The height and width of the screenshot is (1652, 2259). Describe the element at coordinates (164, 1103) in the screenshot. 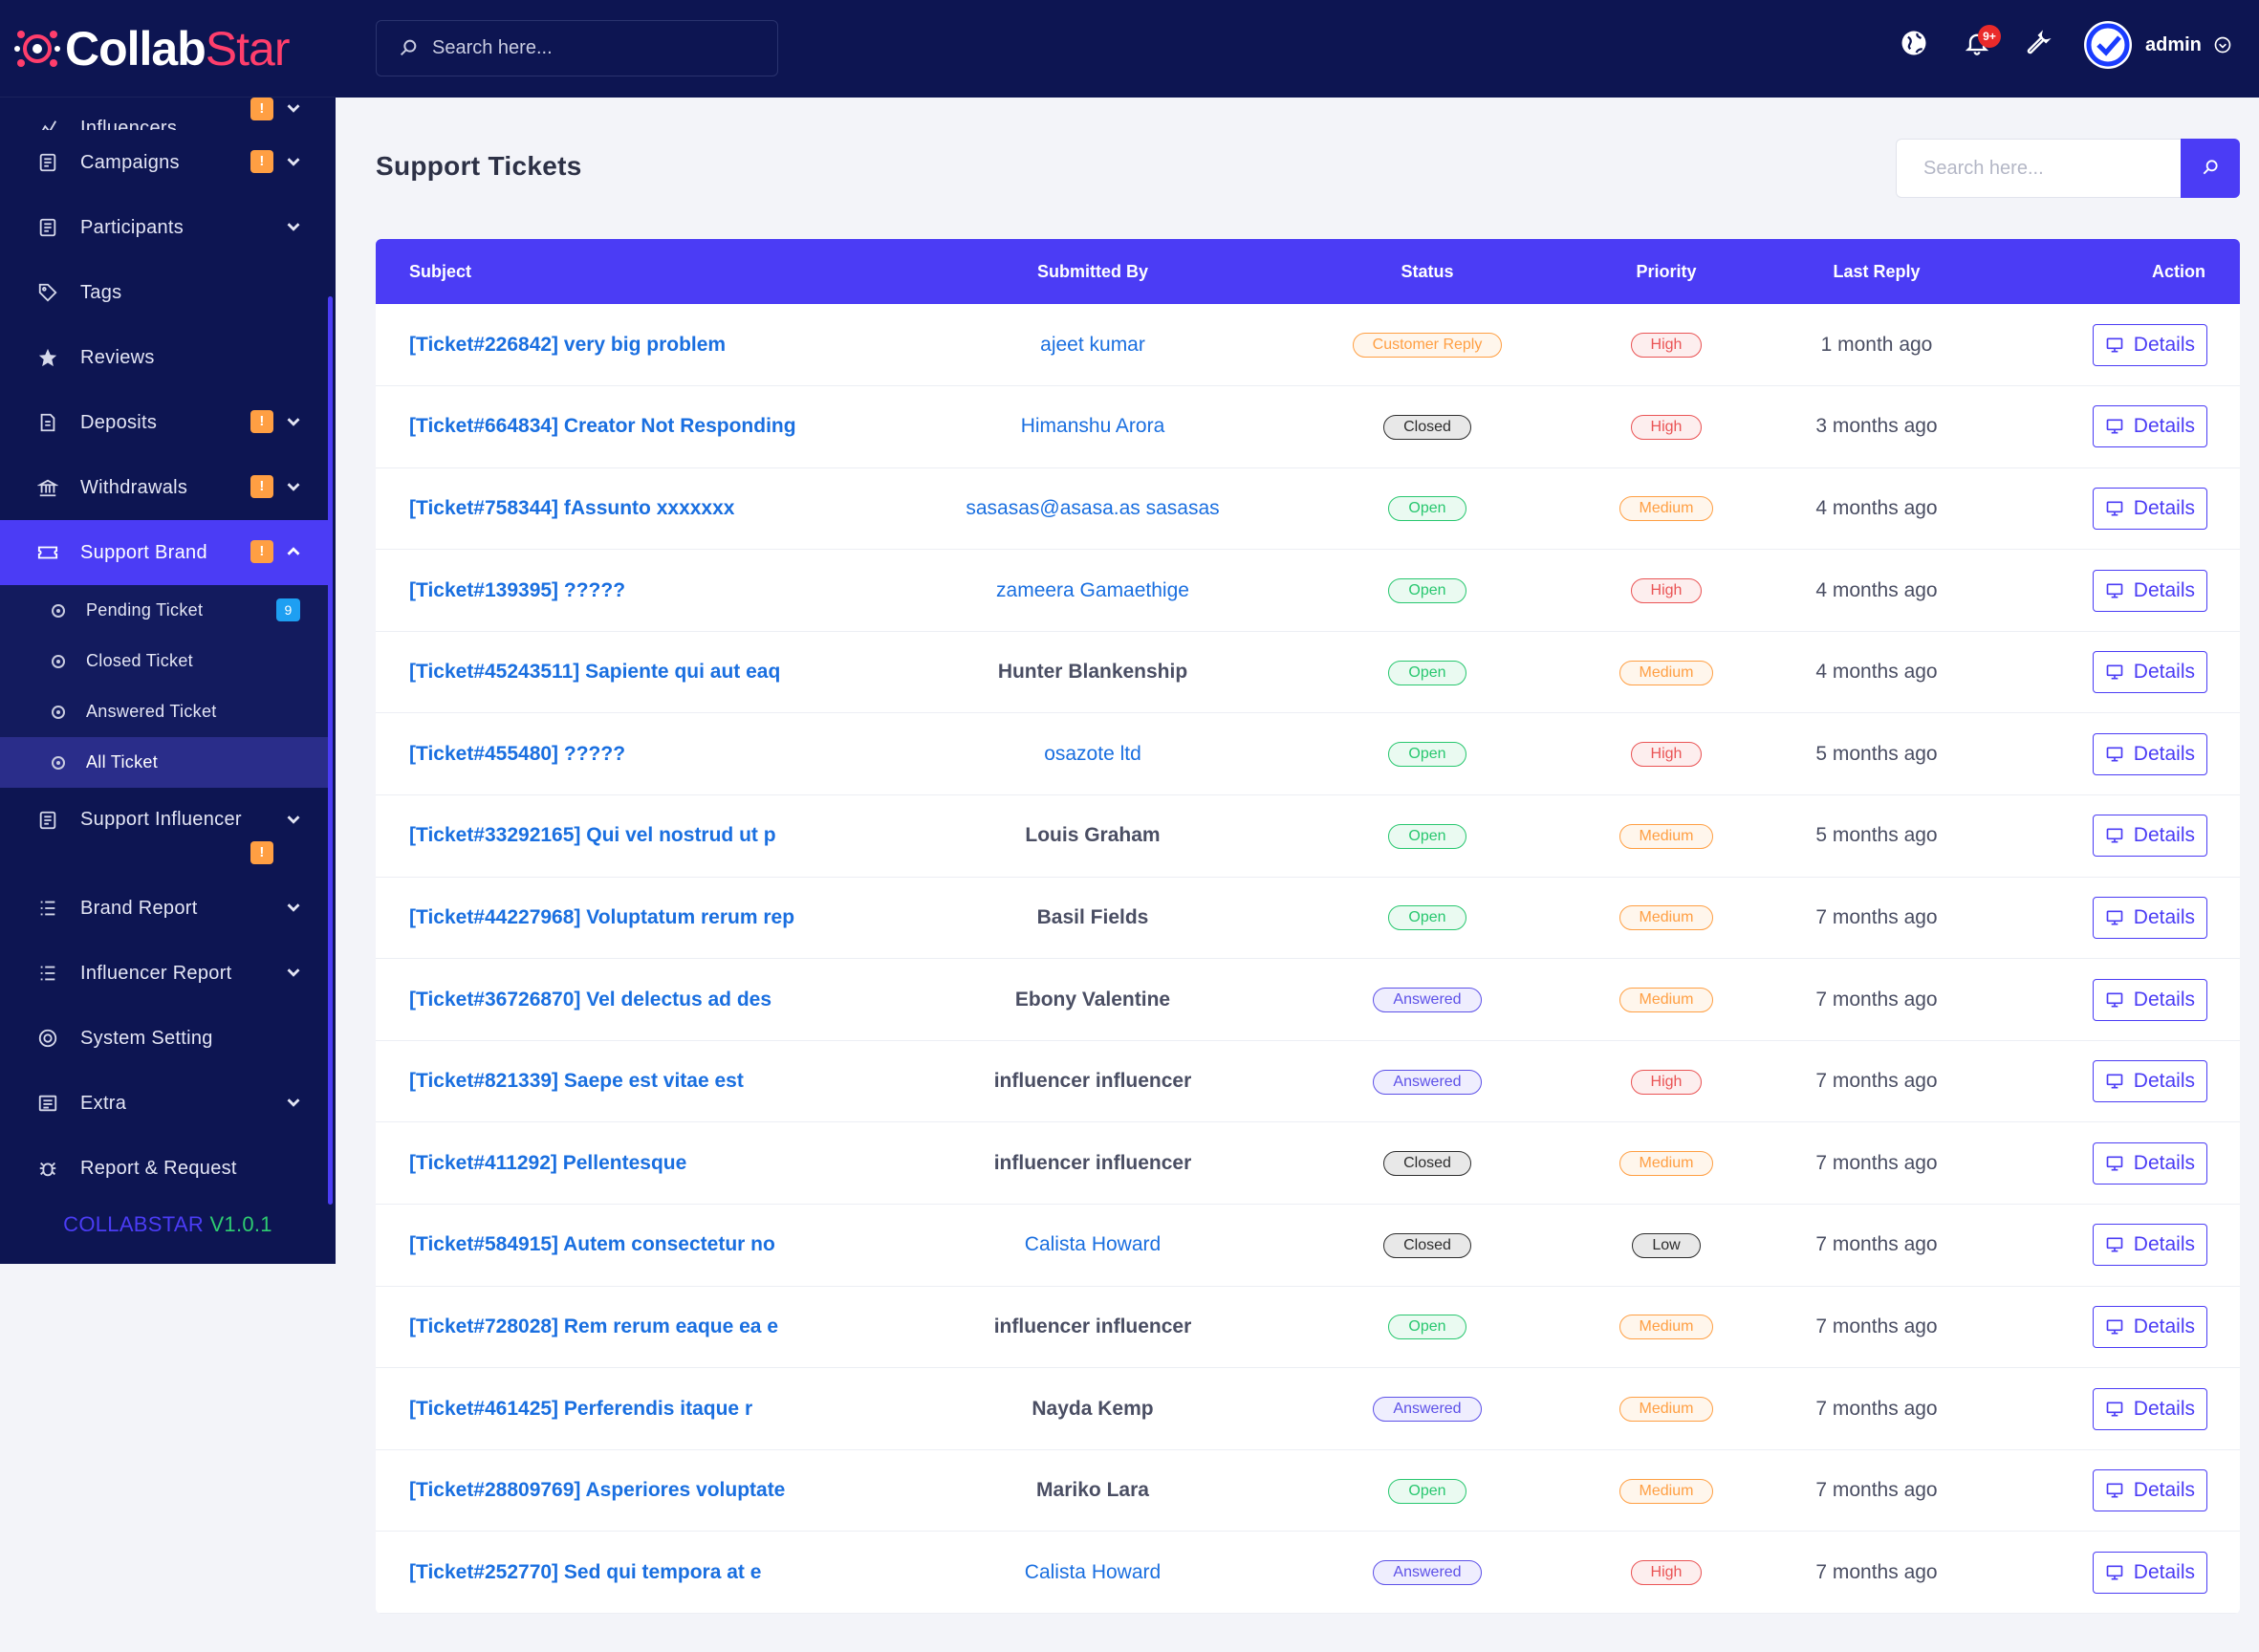

I see `sidebar-item-extra: Extra` at that location.